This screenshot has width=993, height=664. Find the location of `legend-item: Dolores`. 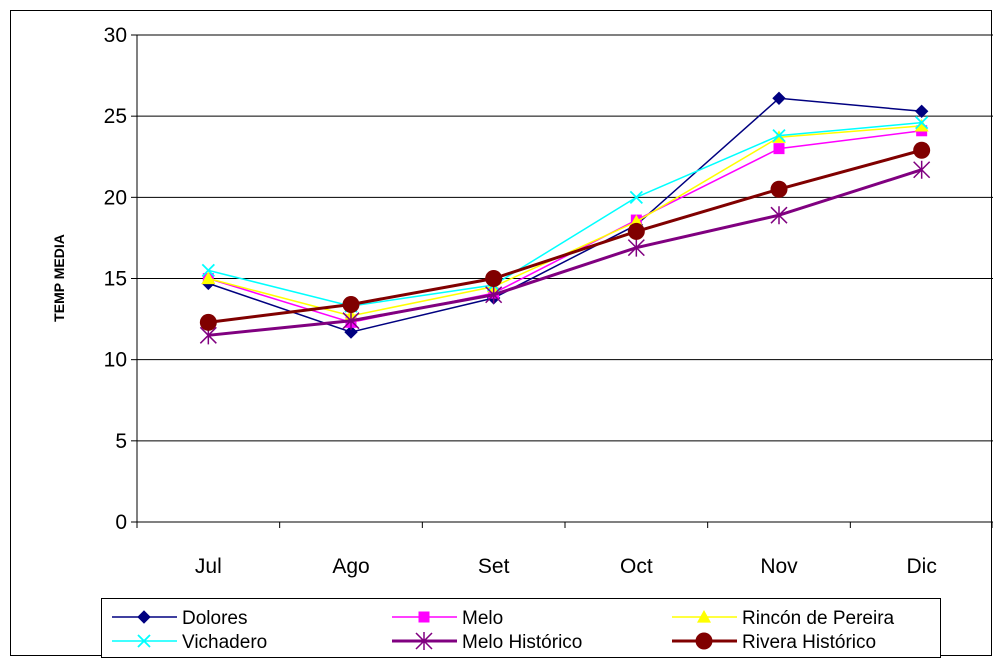

legend-item: Dolores is located at coordinates (179, 618).